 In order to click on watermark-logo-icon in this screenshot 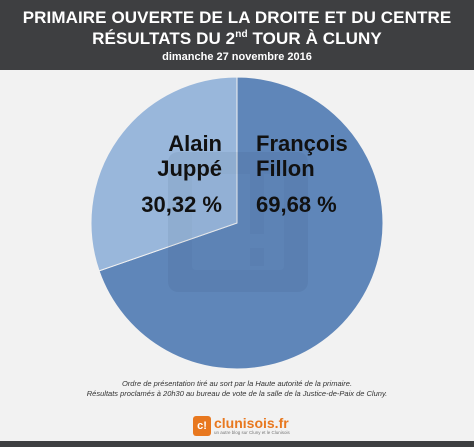, I will do `click(238, 222)`.